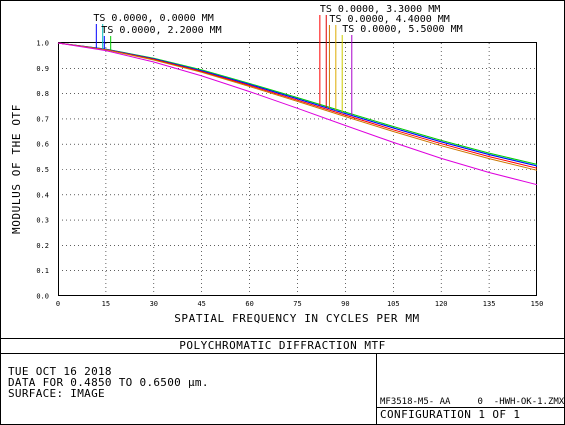 The width and height of the screenshot is (565, 425). What do you see at coordinates (441, 304) in the screenshot?
I see `x-tick-label: 120` at bounding box center [441, 304].